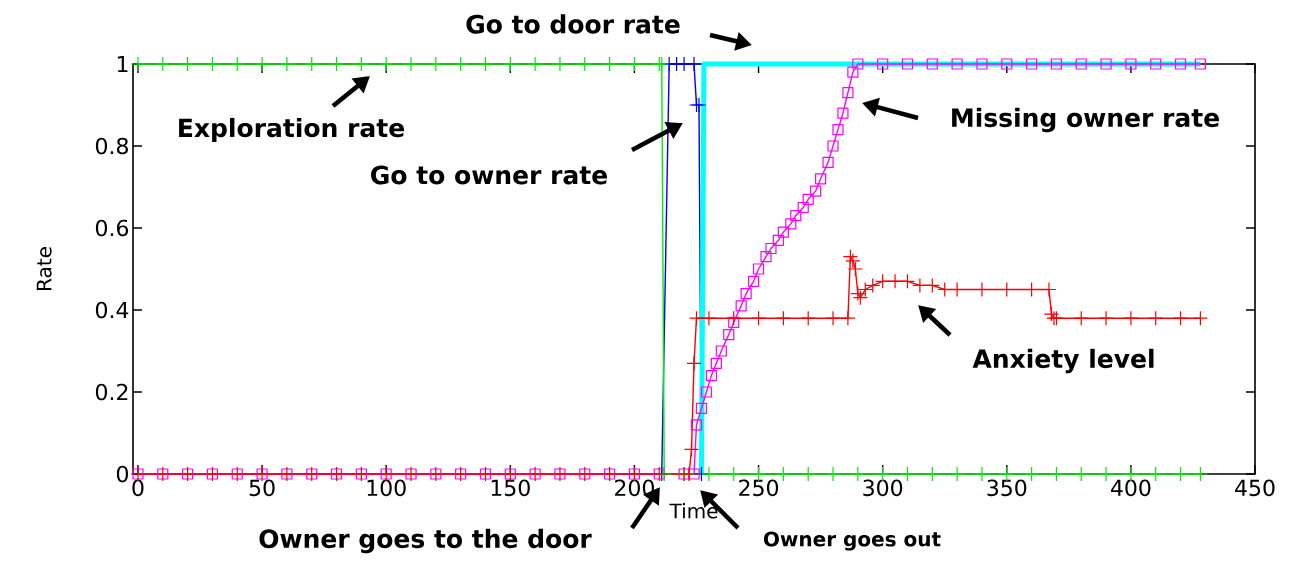 The image size is (1303, 570). Describe the element at coordinates (1063, 361) in the screenshot. I see `annotation: Anxiety level` at that location.